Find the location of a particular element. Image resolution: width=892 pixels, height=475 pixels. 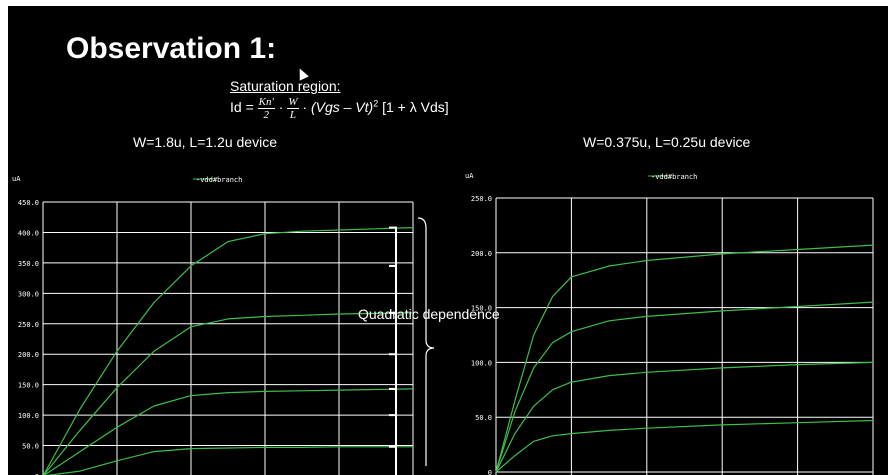

formula-tail: [1 + λ Vds] is located at coordinates (415, 107).